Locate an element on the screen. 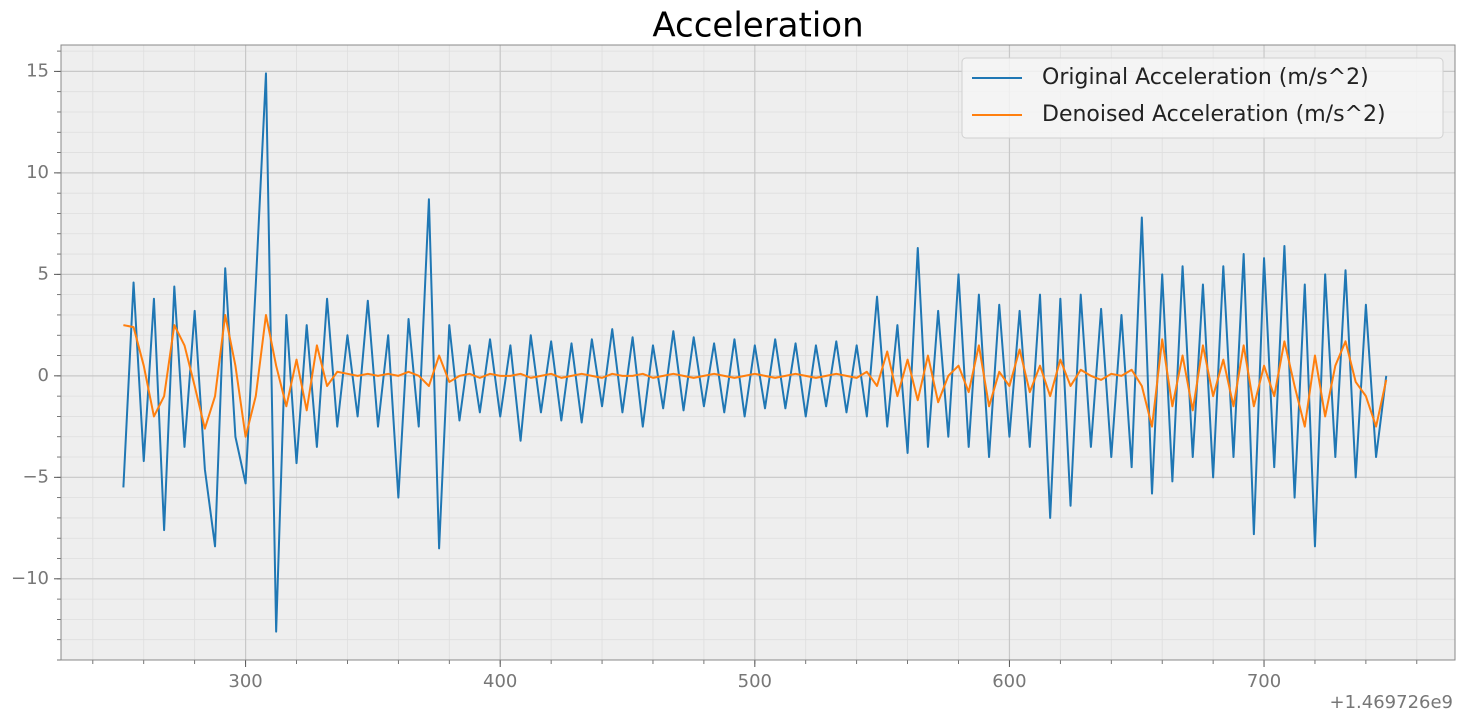 The height and width of the screenshot is (723, 1465). x-tick-label: 300 is located at coordinates (245, 681).